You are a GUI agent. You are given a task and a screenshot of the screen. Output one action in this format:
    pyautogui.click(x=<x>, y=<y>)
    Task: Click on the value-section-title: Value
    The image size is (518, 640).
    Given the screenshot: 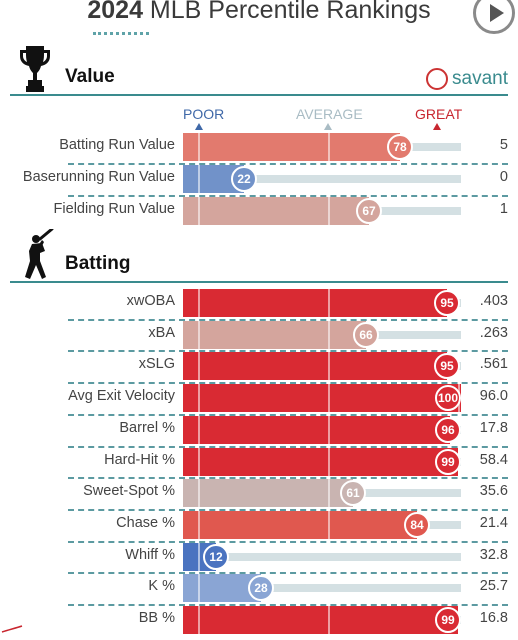 What is the action you would take?
    pyautogui.click(x=90, y=76)
    